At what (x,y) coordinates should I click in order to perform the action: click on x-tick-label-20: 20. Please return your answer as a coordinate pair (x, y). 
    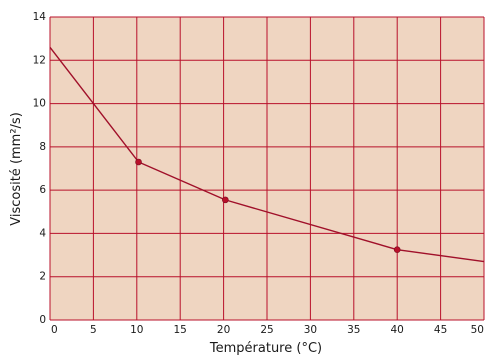
    Looking at the image, I should click on (223, 330).